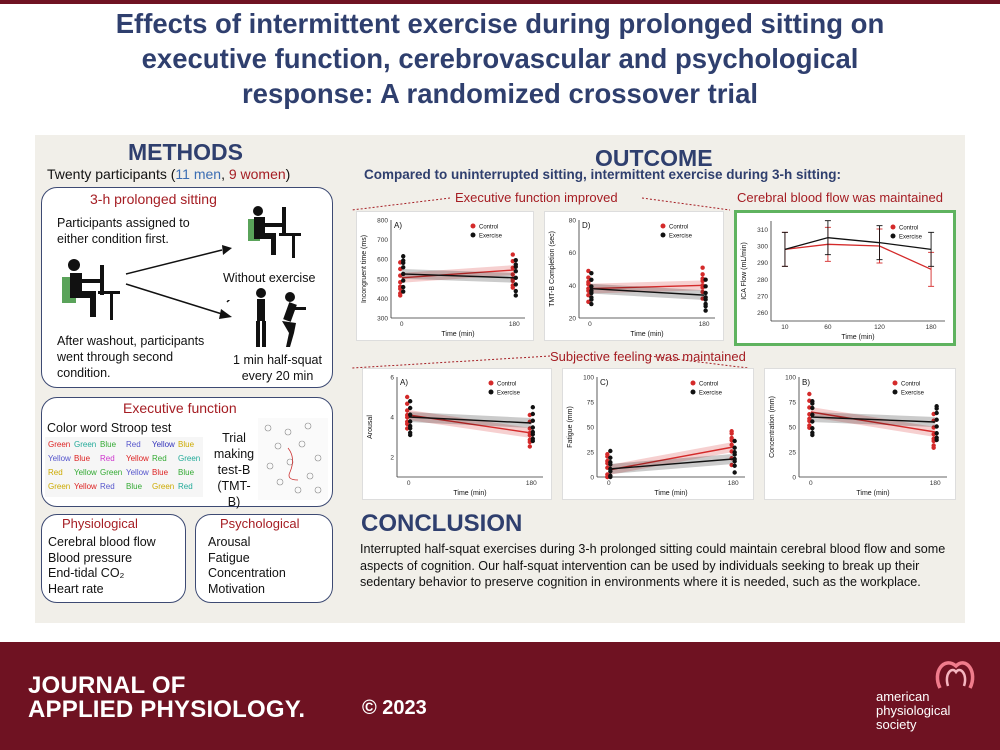 The width and height of the screenshot is (1000, 750). I want to click on condition-arrows, so click(178, 282).